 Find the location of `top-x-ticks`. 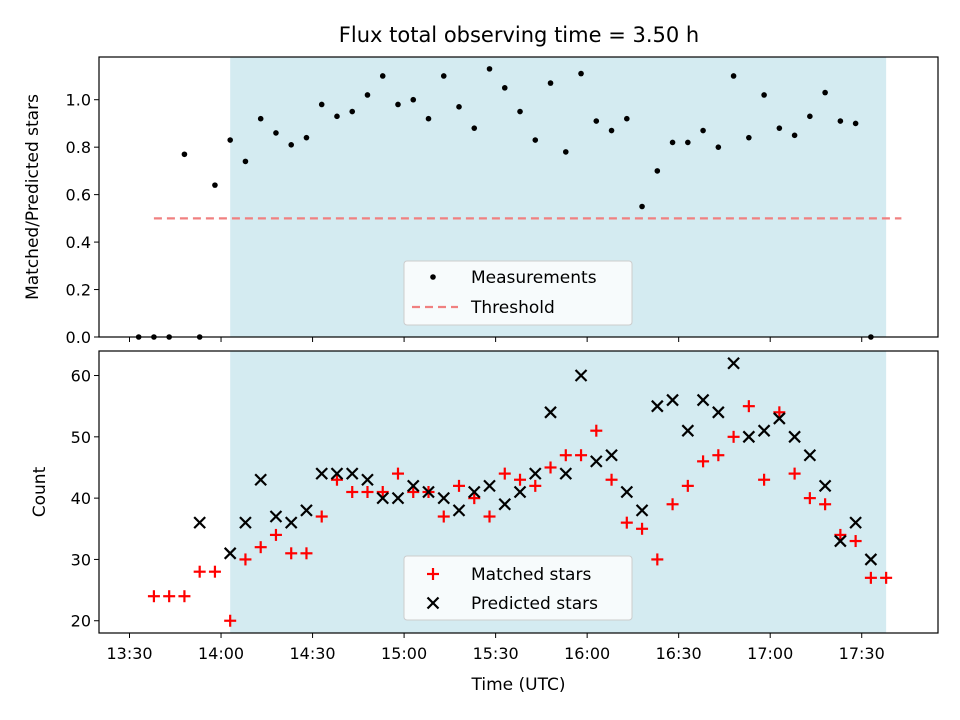

top-x-ticks is located at coordinates (496, 339).